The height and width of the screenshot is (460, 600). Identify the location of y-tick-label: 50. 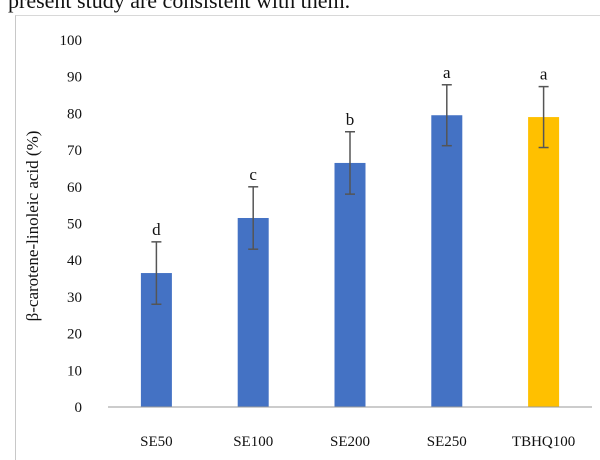
(74, 225).